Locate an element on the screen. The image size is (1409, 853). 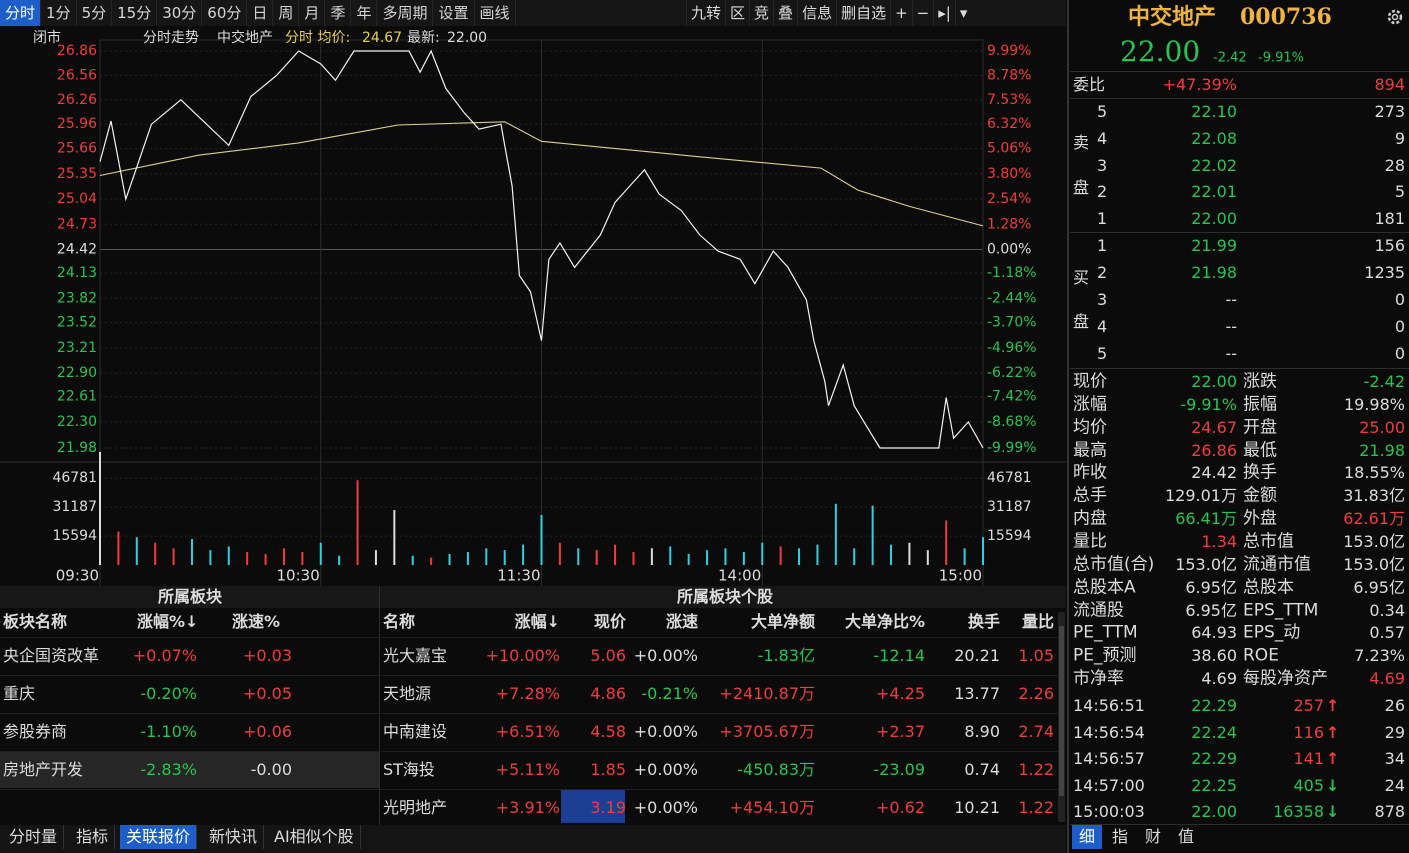
bottom-tab: 指标 is located at coordinates (93, 837).